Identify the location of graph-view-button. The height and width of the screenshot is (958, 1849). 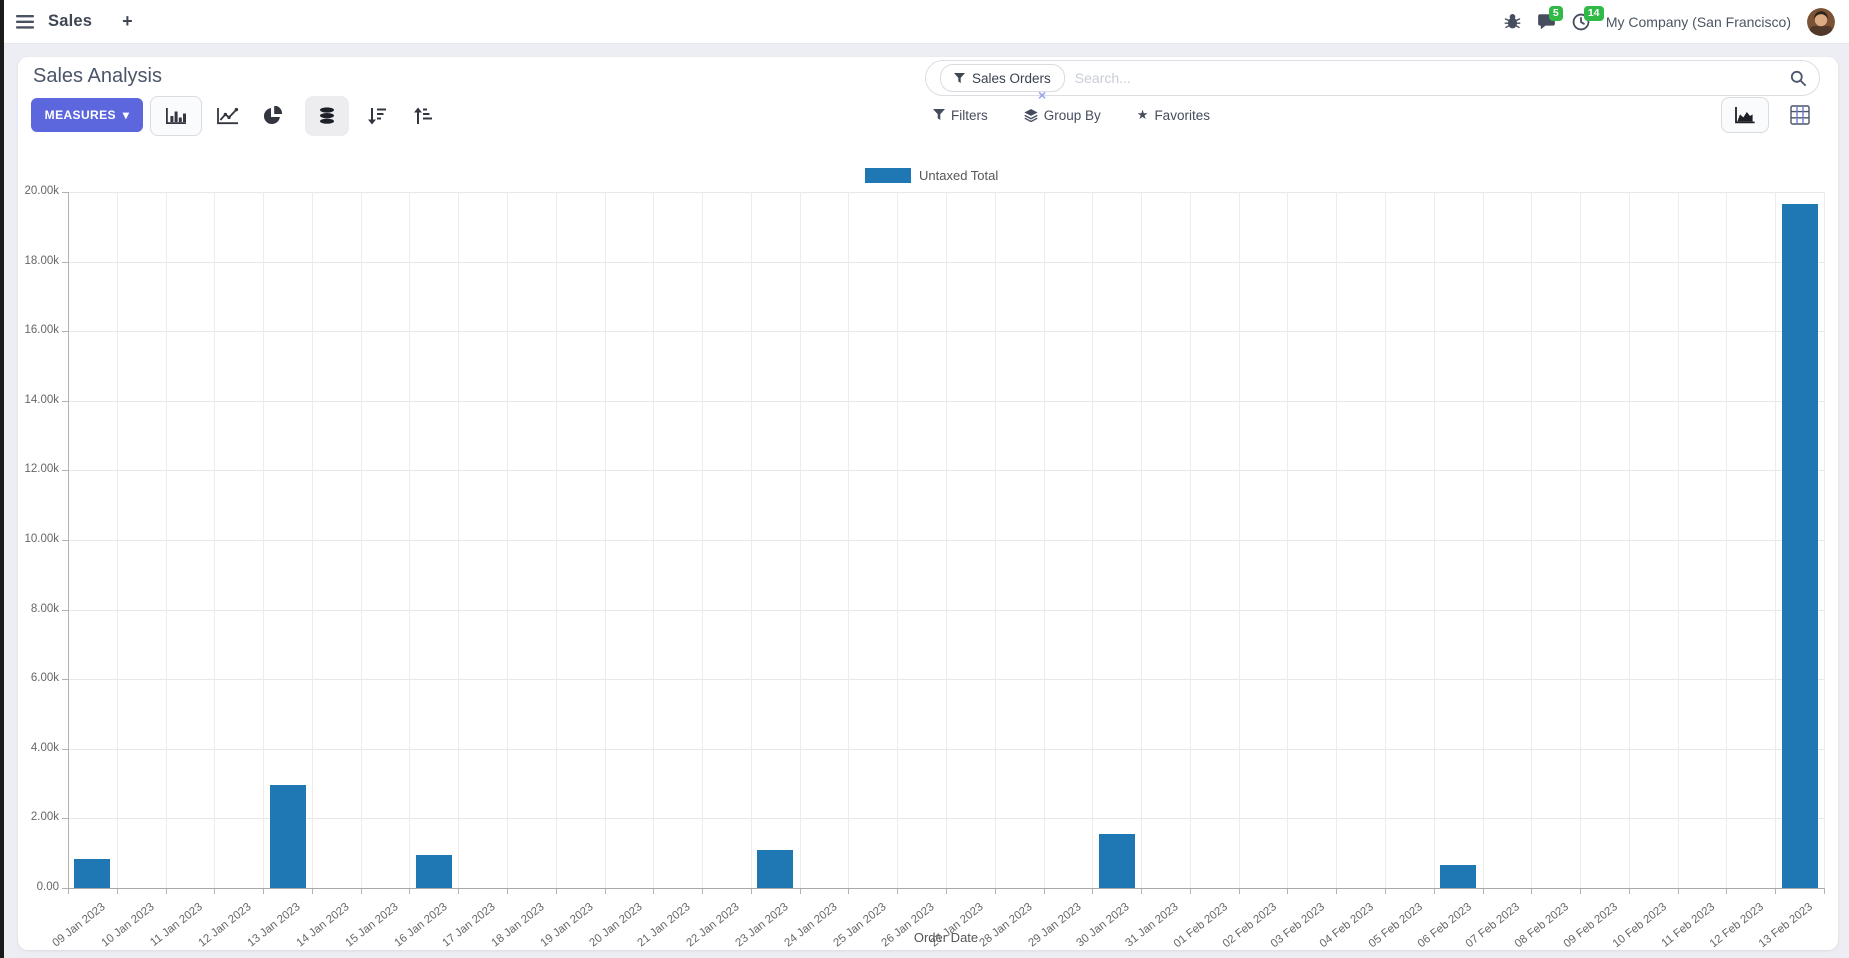
(1745, 115).